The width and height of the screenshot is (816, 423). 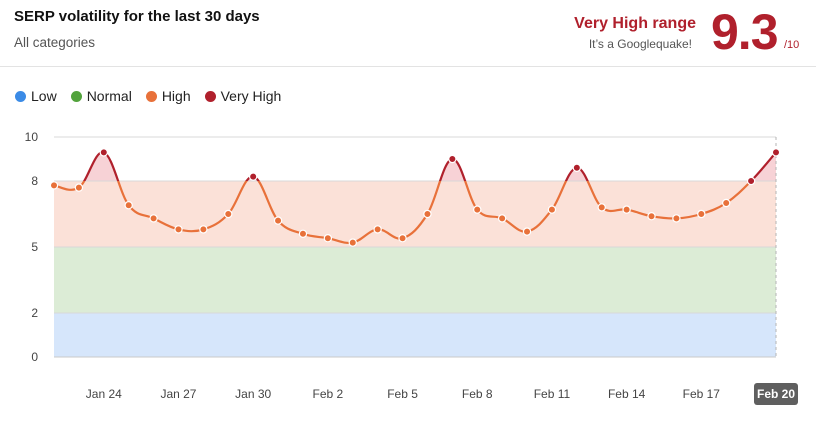 I want to click on area-high, so click(x=415, y=214).